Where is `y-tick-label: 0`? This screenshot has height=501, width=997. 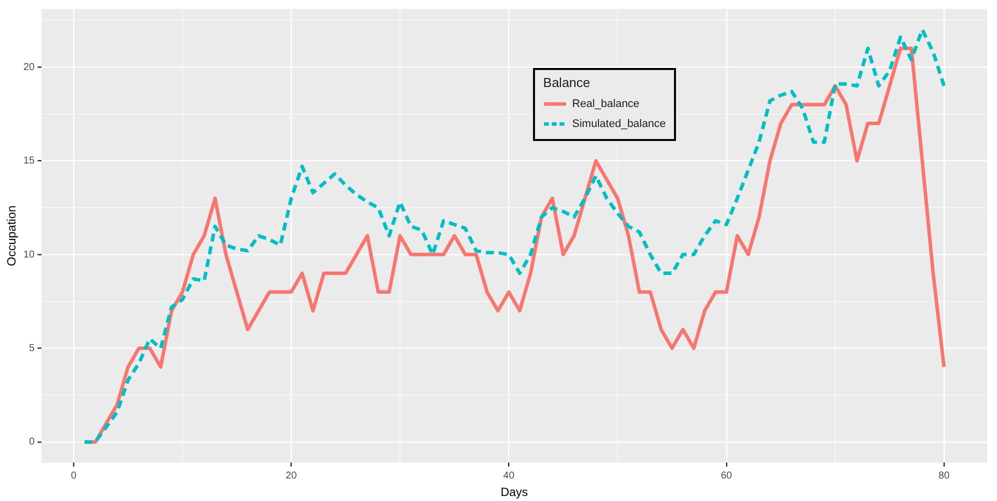
y-tick-label: 0 is located at coordinates (31, 442).